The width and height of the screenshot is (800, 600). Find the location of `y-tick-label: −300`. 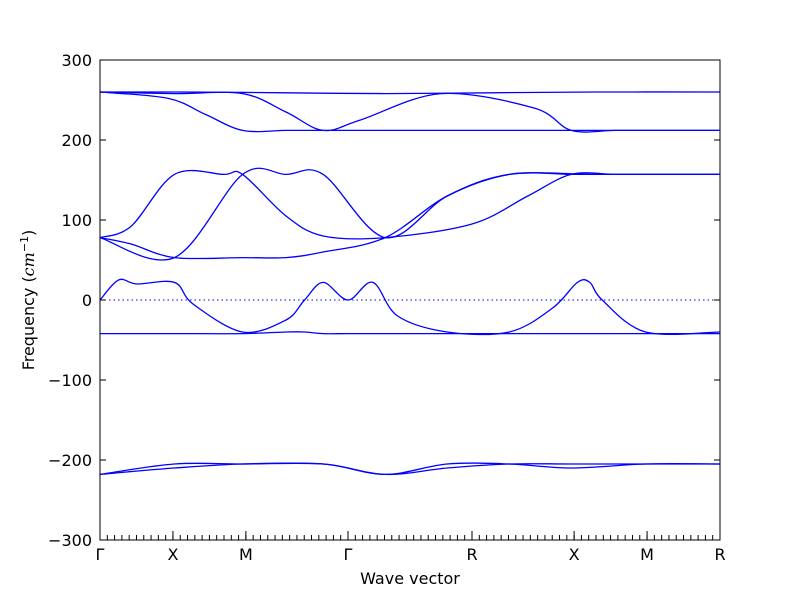

y-tick-label: −300 is located at coordinates (70, 540).